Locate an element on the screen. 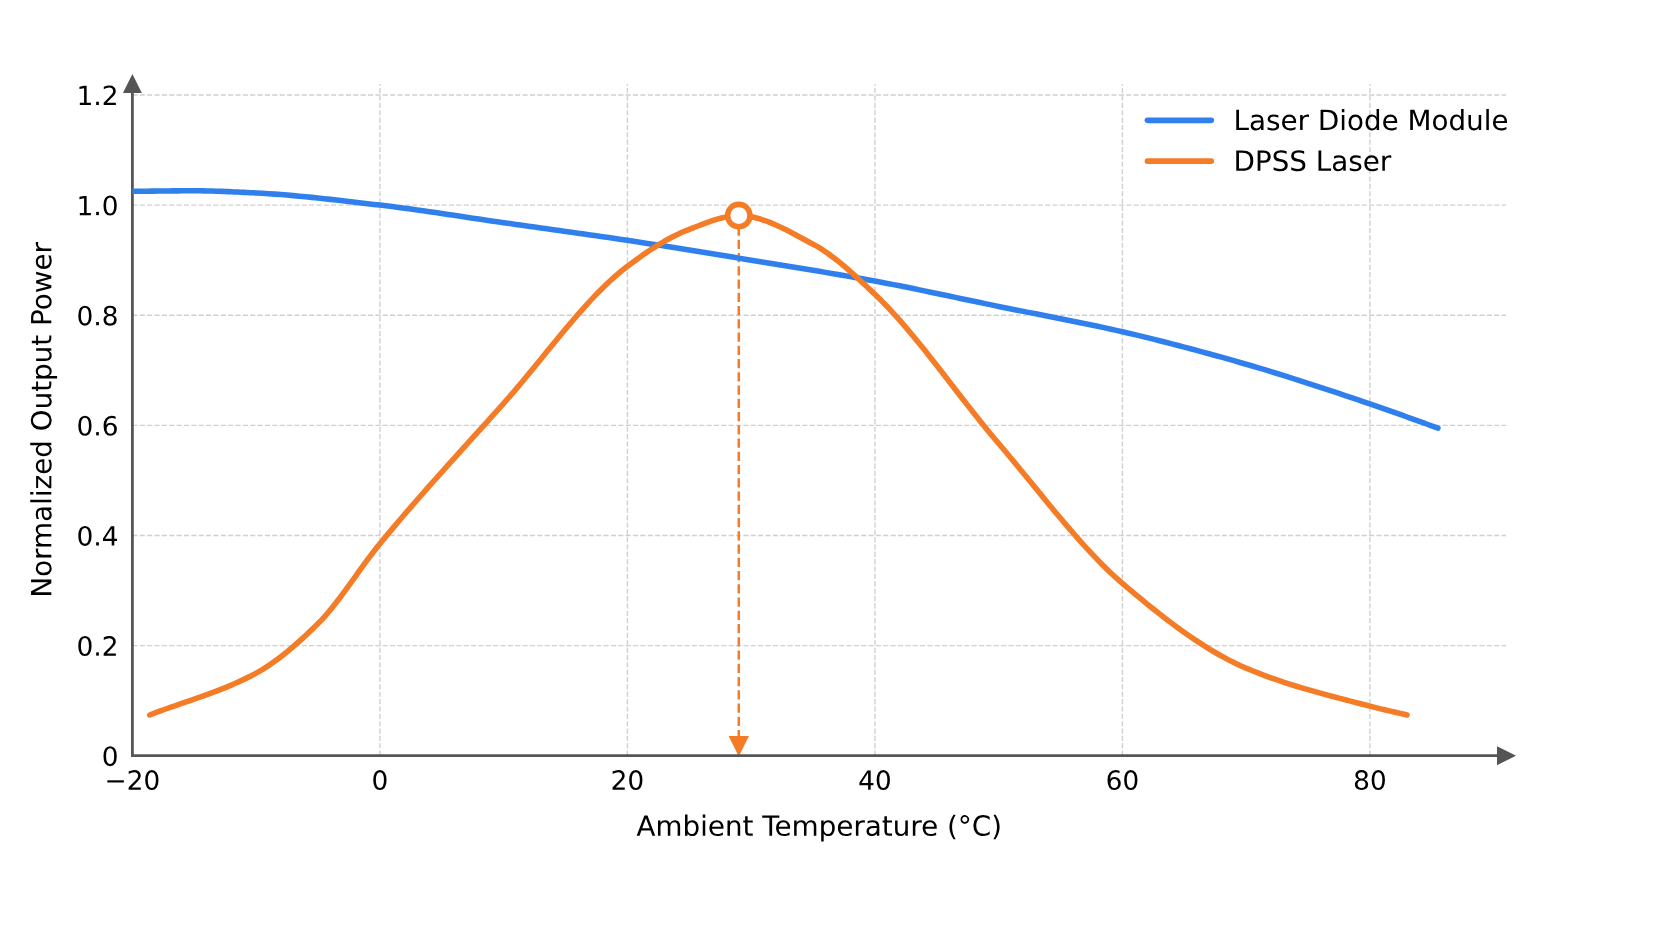 This screenshot has height=933, width=1655. x-axis-title: Ambient Temperature (°C) is located at coordinates (818, 828).